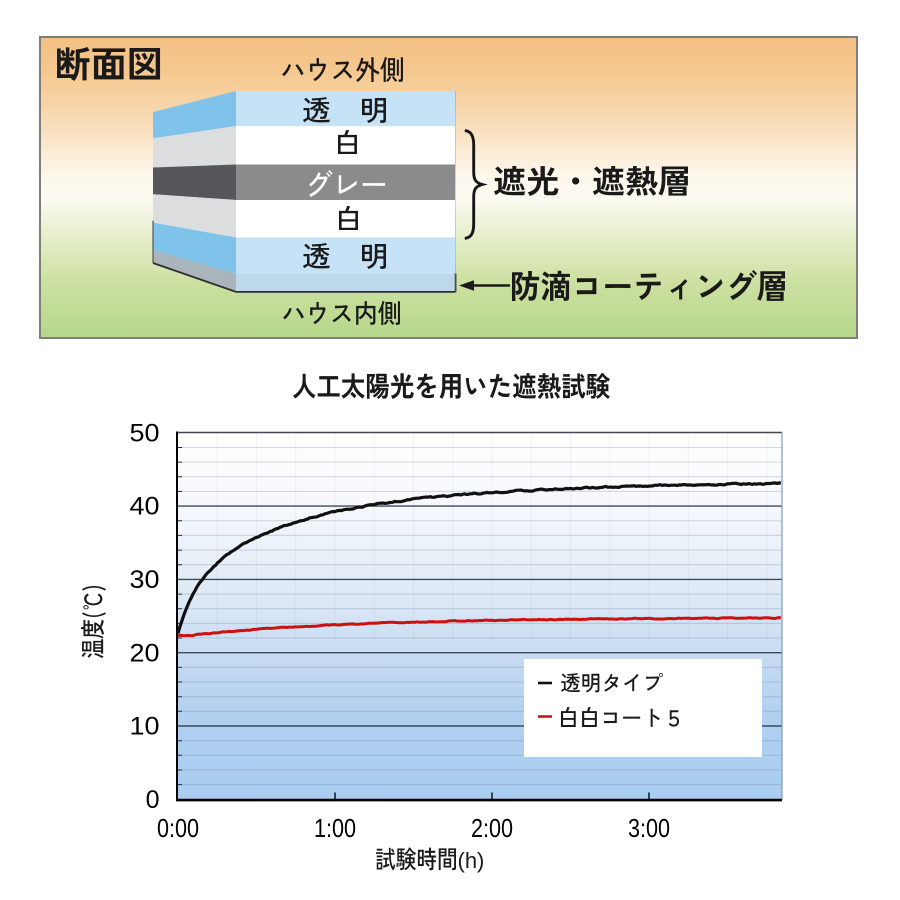 Image resolution: width=900 pixels, height=900 pixels. I want to click on svg-text: 20, so click(145, 653).